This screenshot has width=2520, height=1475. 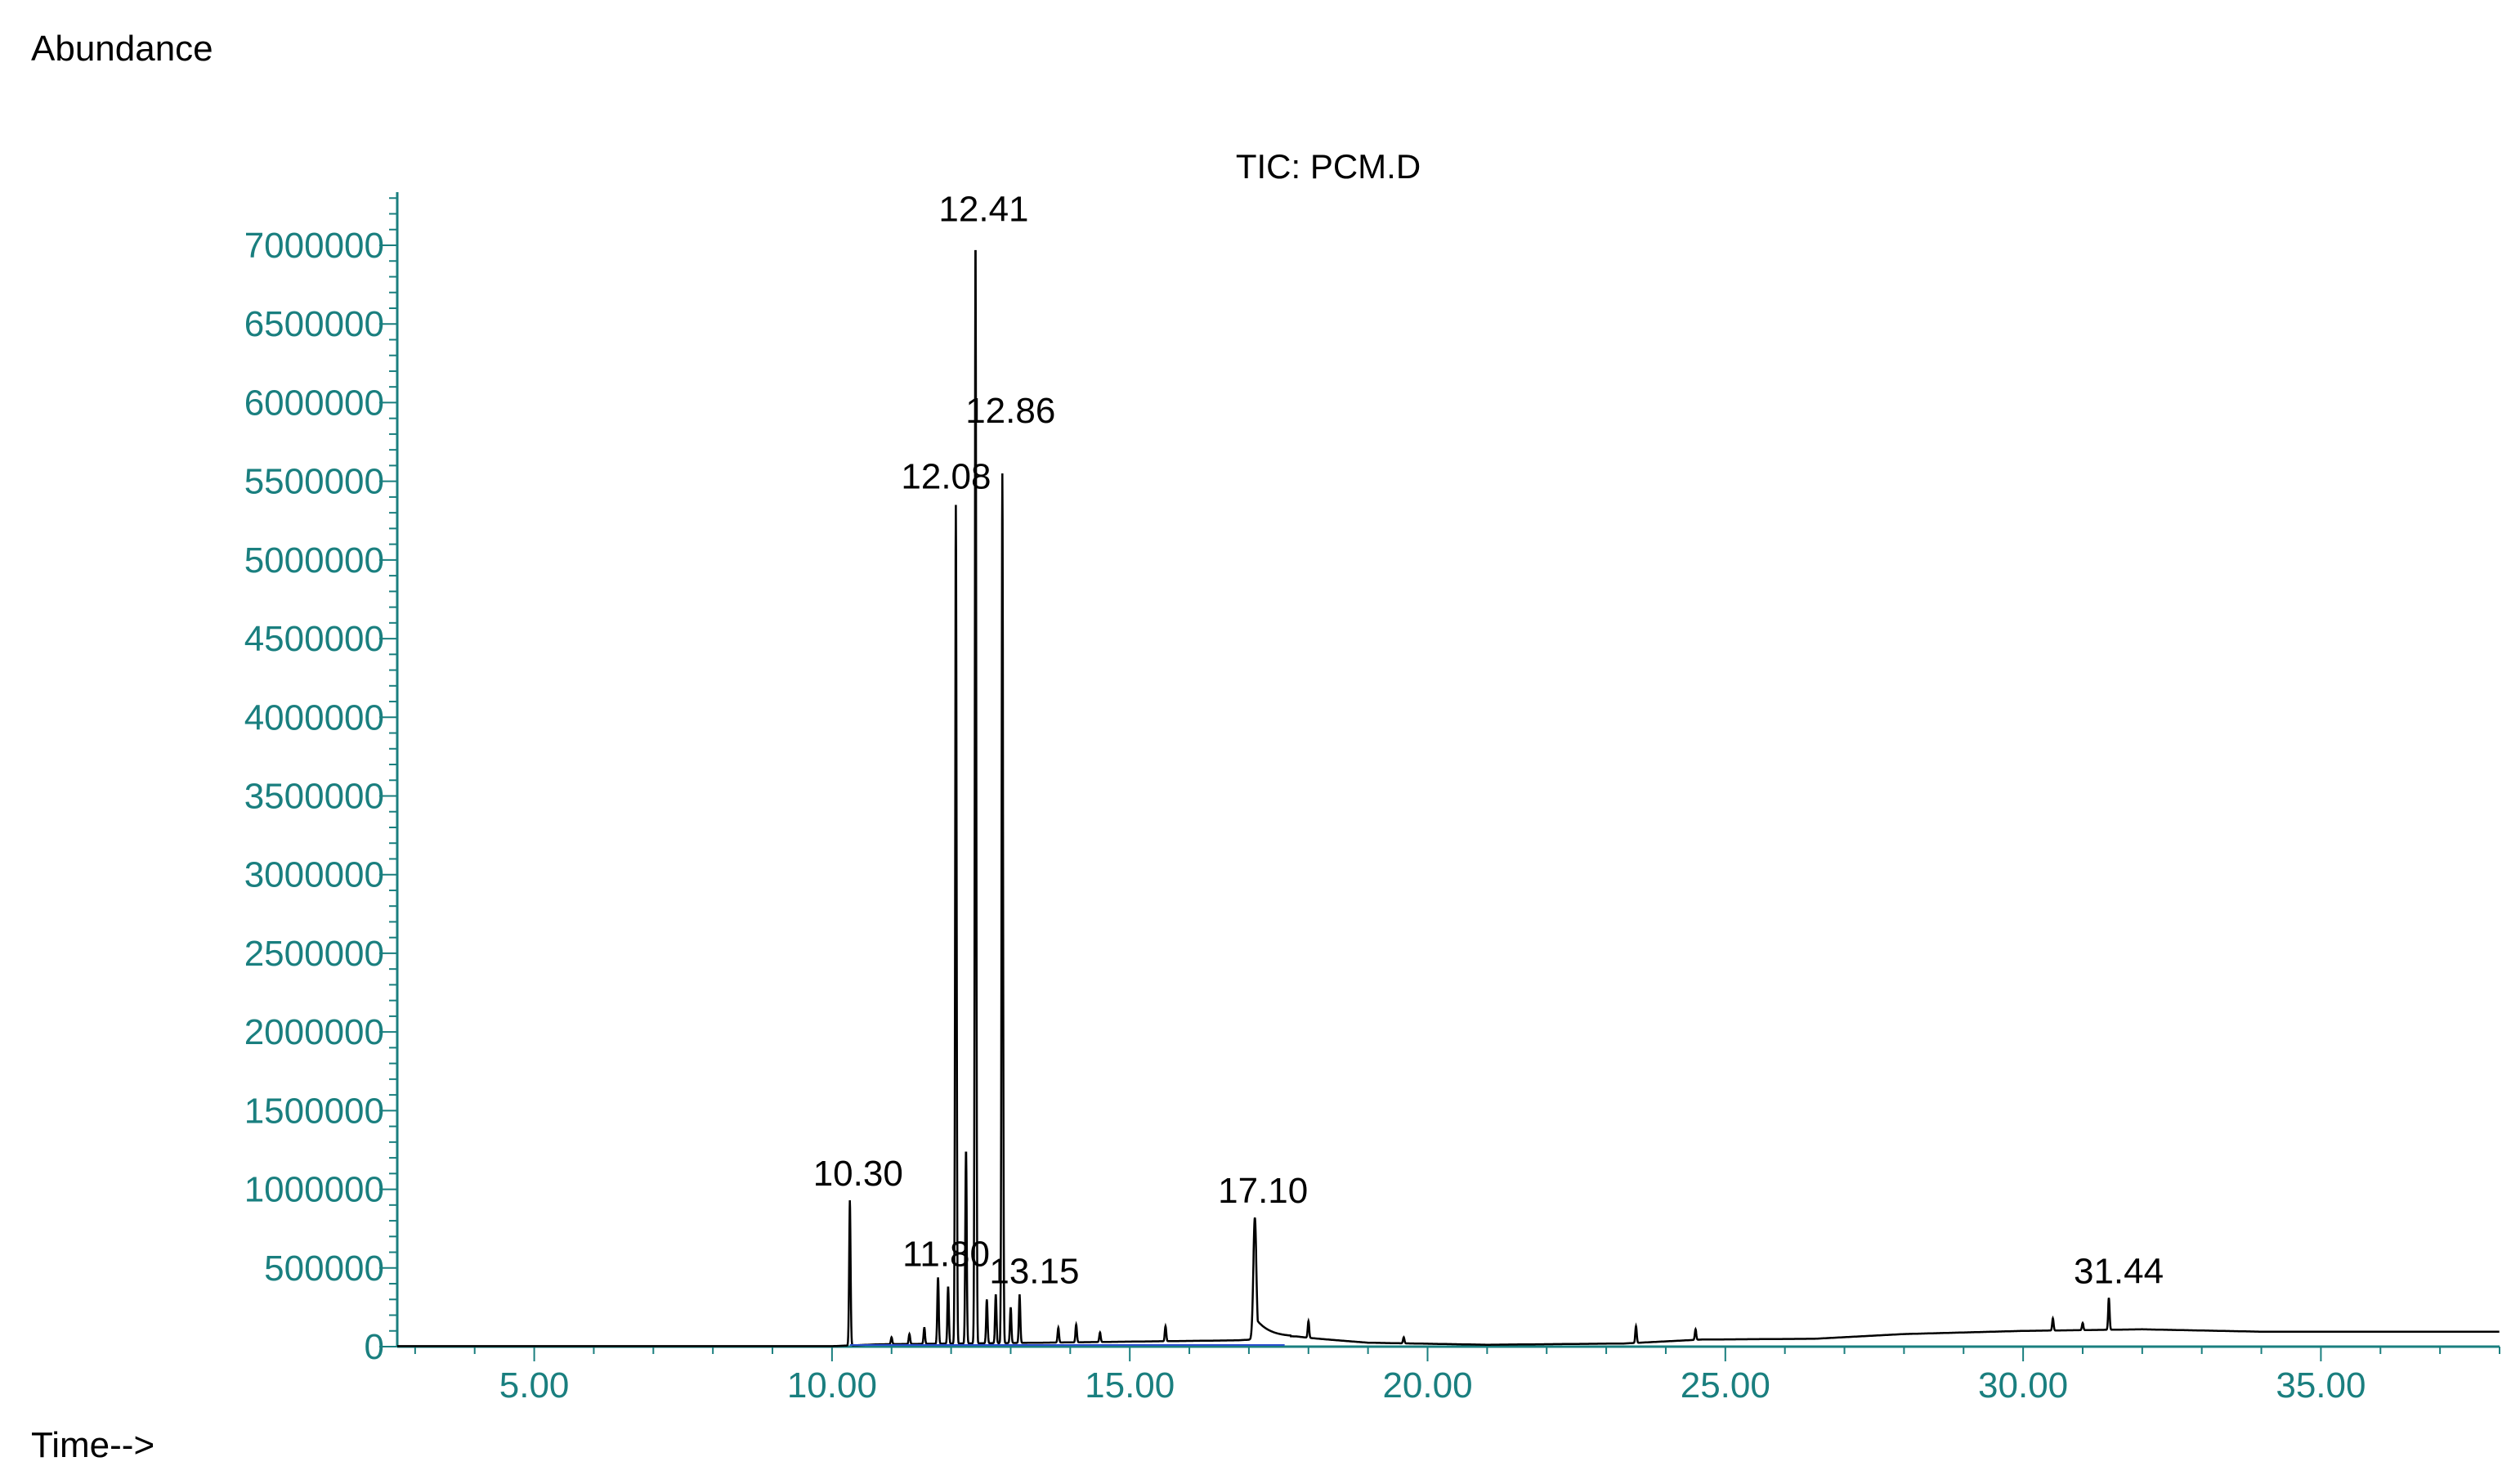 What do you see at coordinates (314, 717) in the screenshot?
I see `y-tick-label: 4000000` at bounding box center [314, 717].